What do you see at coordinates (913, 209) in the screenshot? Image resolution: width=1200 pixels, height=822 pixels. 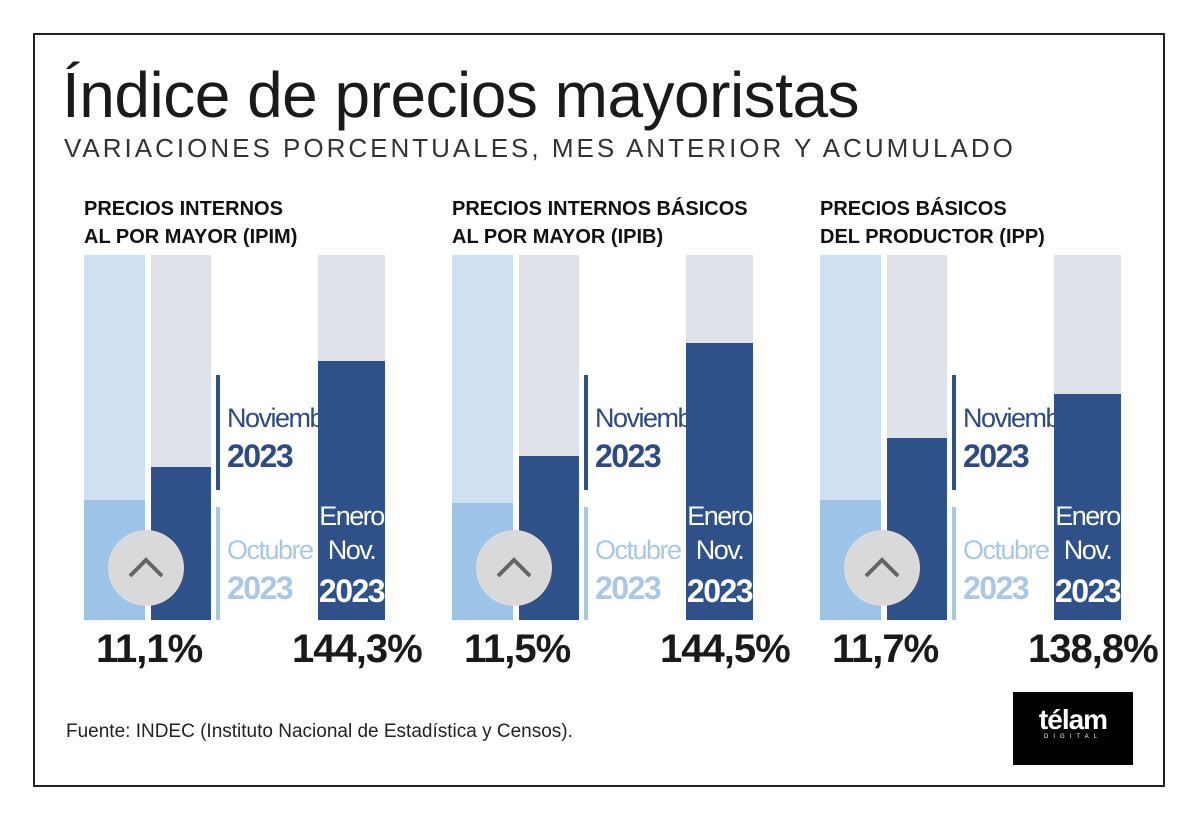 I see `panel-title-line: PRECIOS BÁSICOS` at bounding box center [913, 209].